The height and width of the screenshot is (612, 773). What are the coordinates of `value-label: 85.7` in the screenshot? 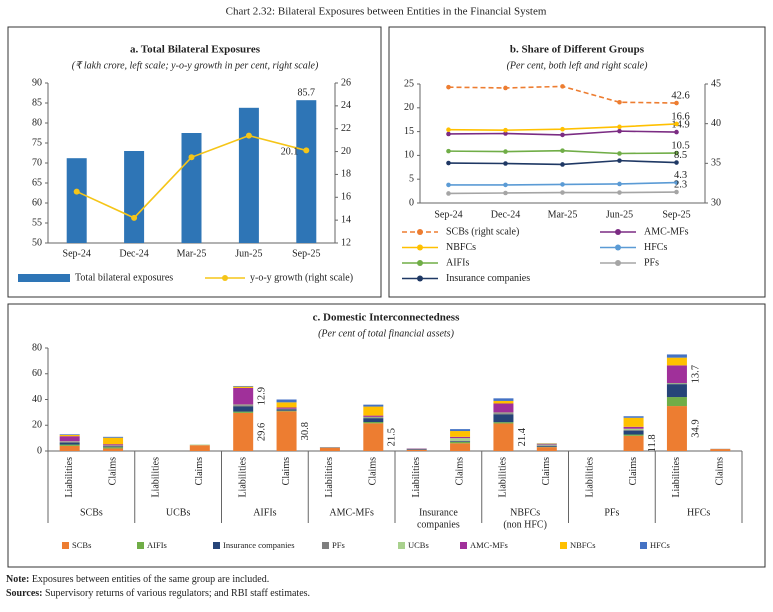 It's located at (307, 92).